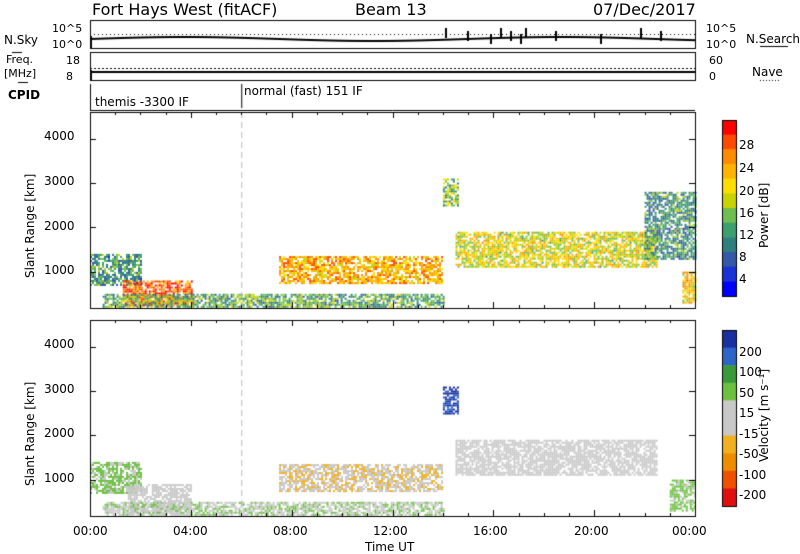 This screenshot has height=554, width=800. I want to click on power-ytick-2000: 2000, so click(59, 226).